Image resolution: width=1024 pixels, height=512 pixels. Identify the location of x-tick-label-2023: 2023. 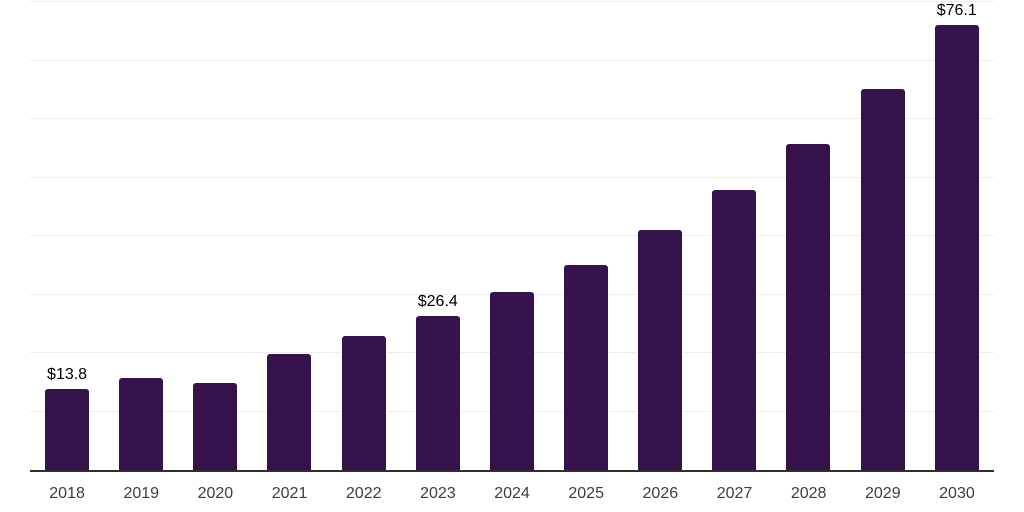
(438, 493).